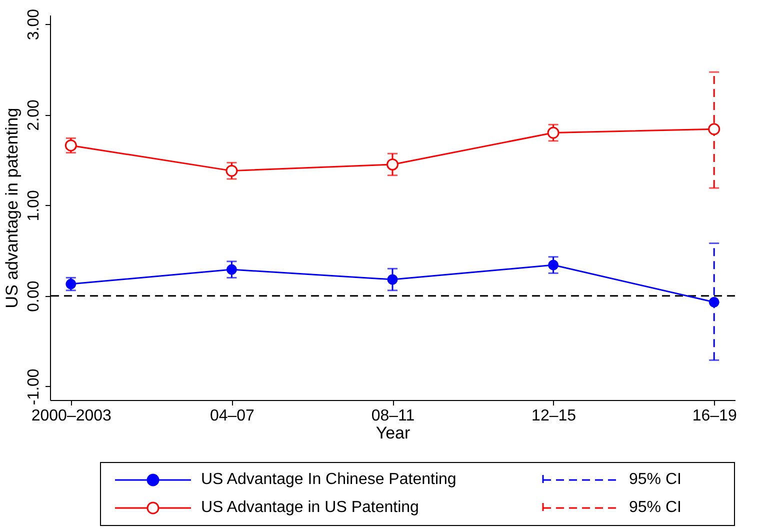 The height and width of the screenshot is (529, 759). I want to click on x-tick-label: 2000–2003, so click(71, 416).